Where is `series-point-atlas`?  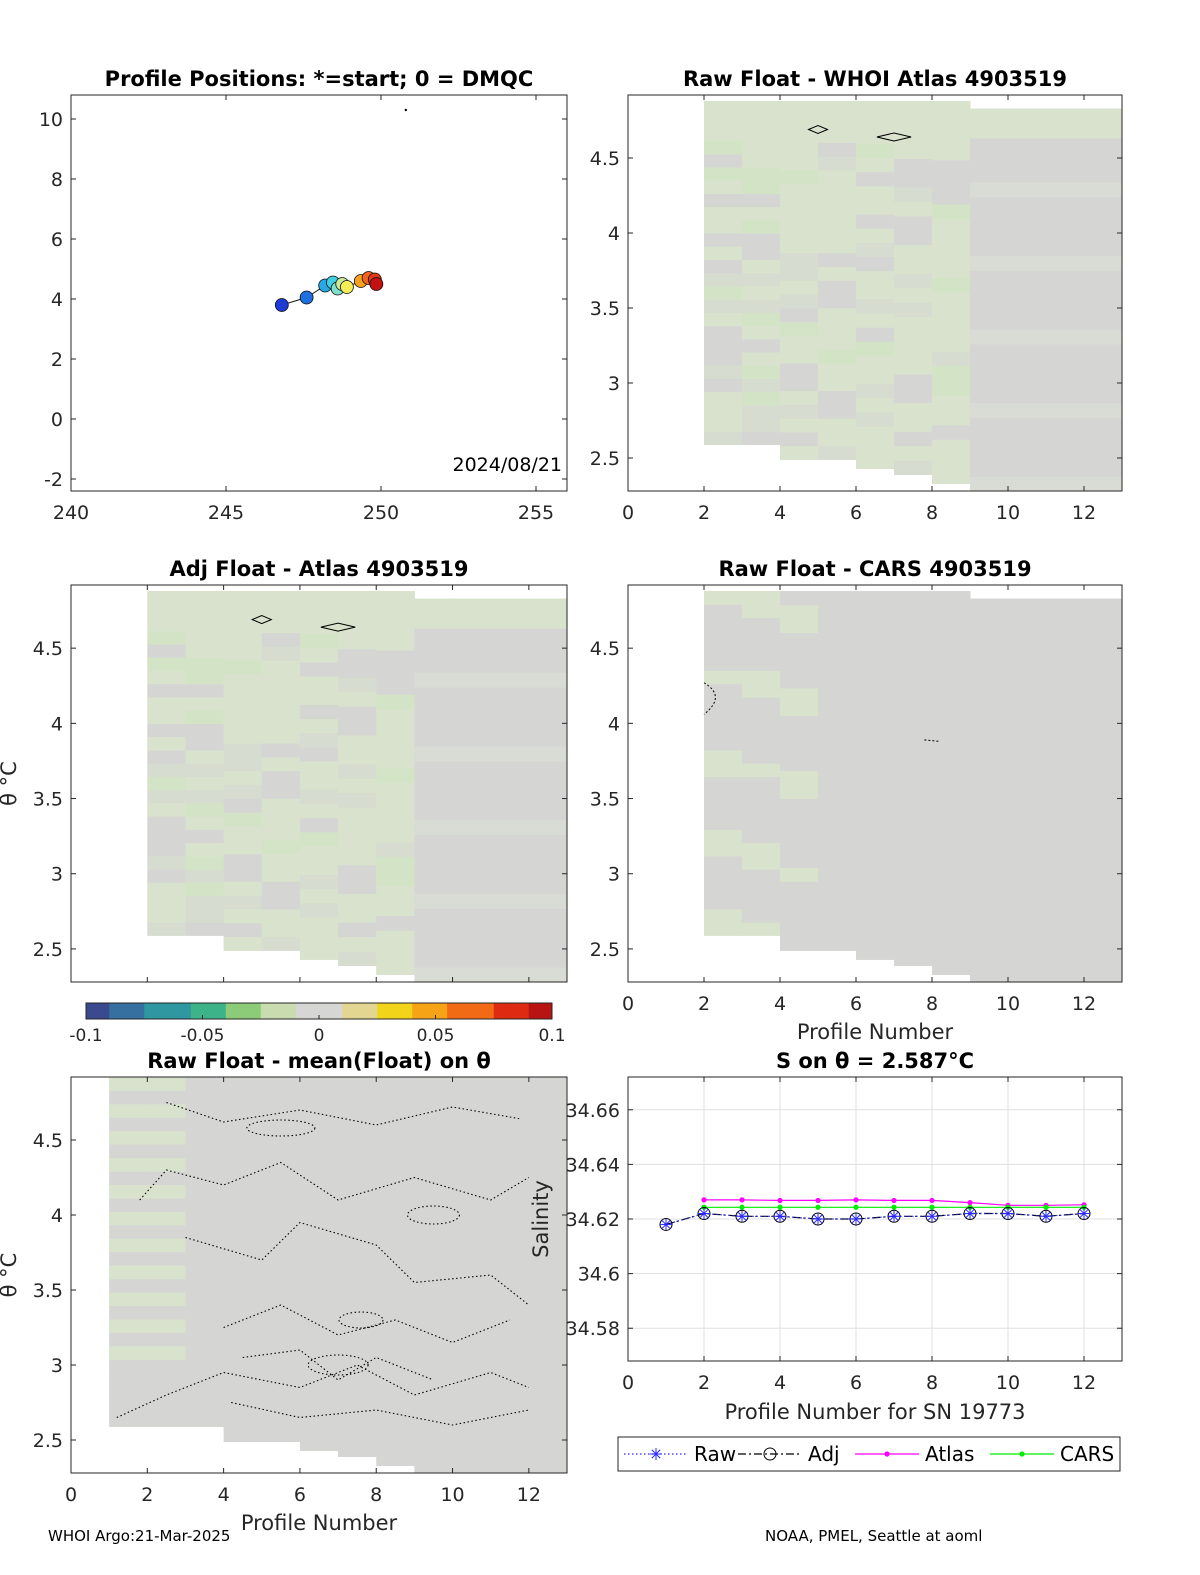 series-point-atlas is located at coordinates (780, 1200).